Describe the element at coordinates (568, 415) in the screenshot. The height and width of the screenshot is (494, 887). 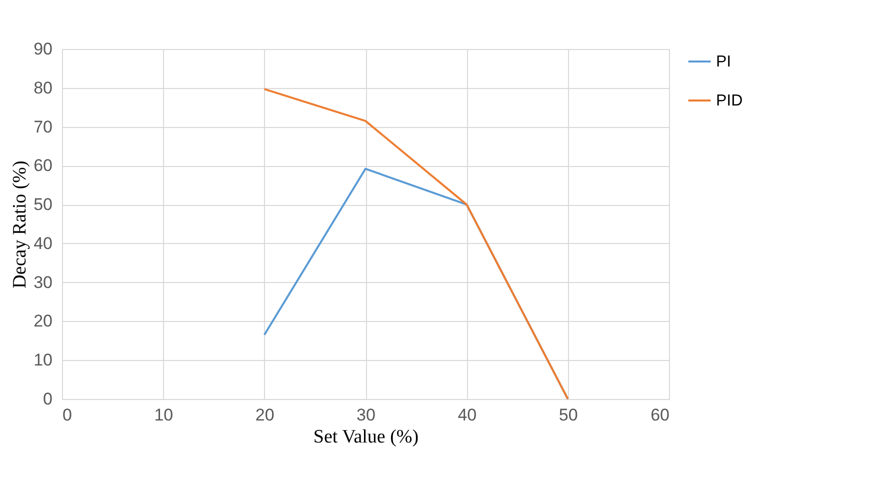
I see `x-tick-label: 50` at that location.